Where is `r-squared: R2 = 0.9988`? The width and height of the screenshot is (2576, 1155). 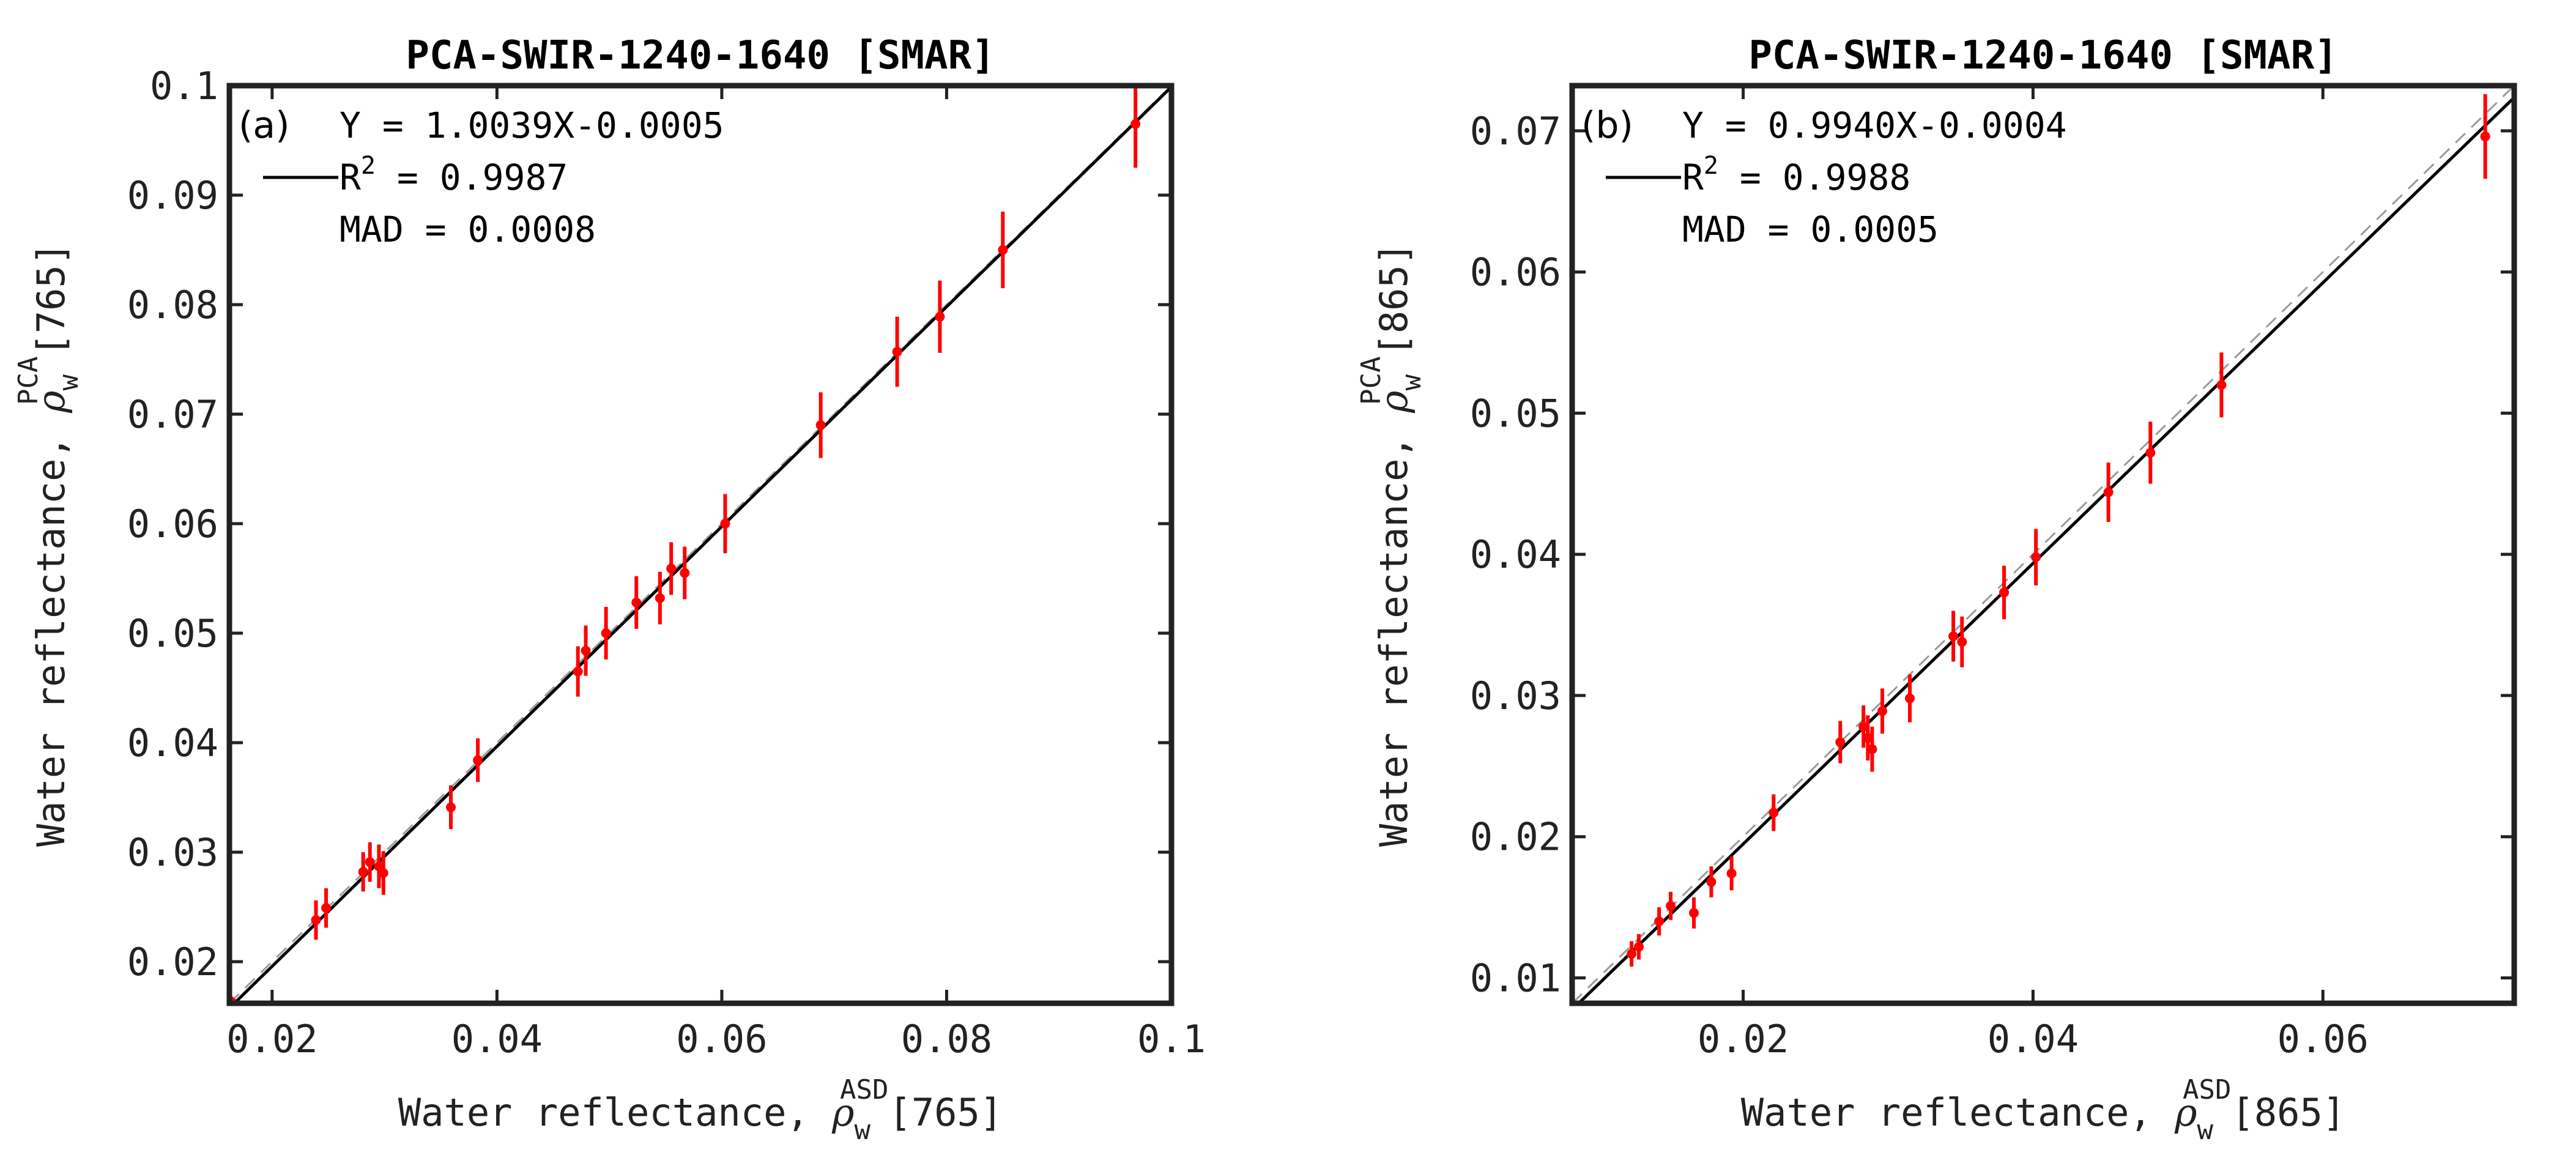
r-squared: R2 = 0.9988 is located at coordinates (1796, 175).